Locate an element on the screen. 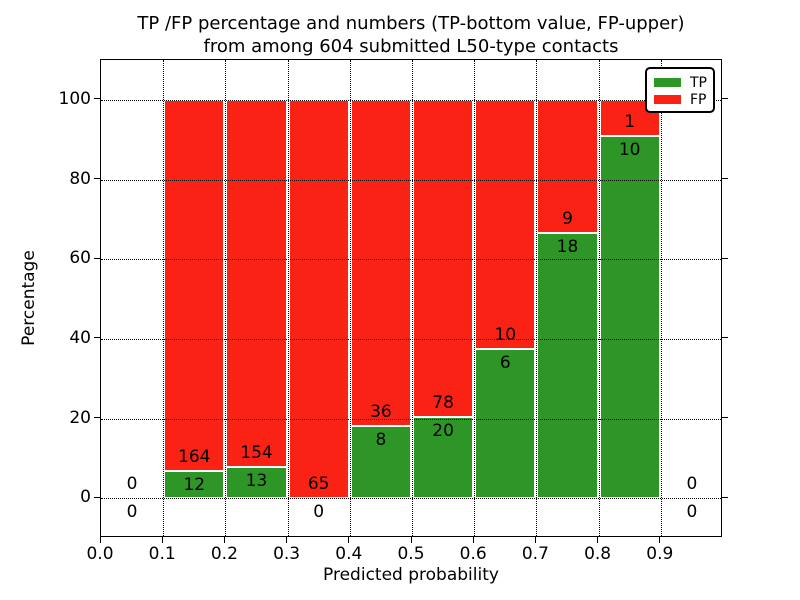 The height and width of the screenshot is (600, 800). tp-count-label: 18 is located at coordinates (567, 246).